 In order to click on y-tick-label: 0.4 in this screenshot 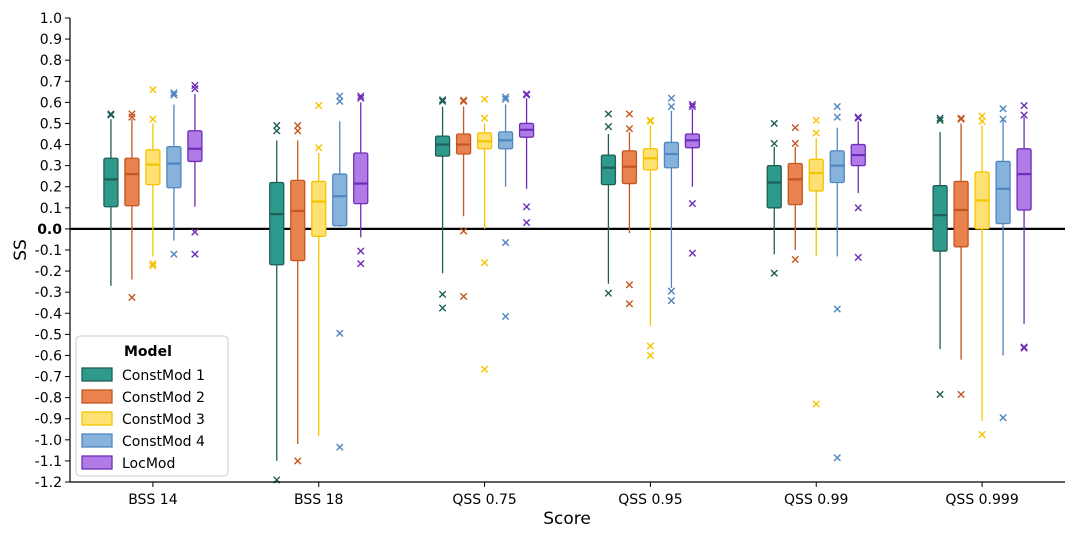, I will do `click(51, 146)`.